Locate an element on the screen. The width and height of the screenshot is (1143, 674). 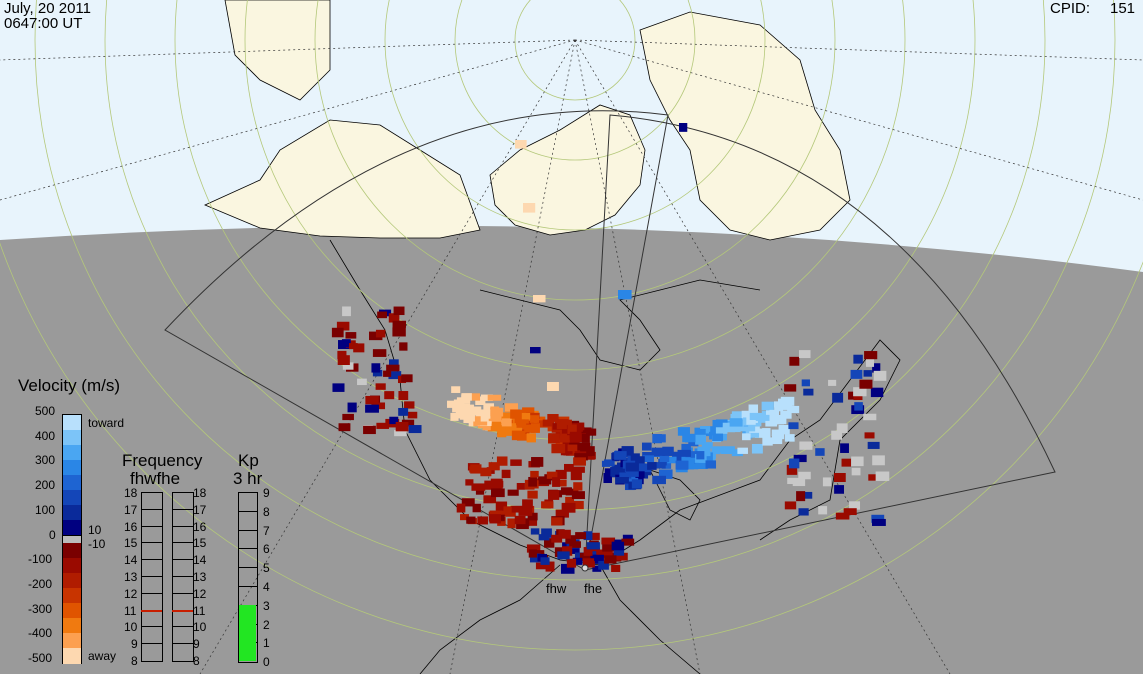
kp-tick: 9 is located at coordinates (266, 493).